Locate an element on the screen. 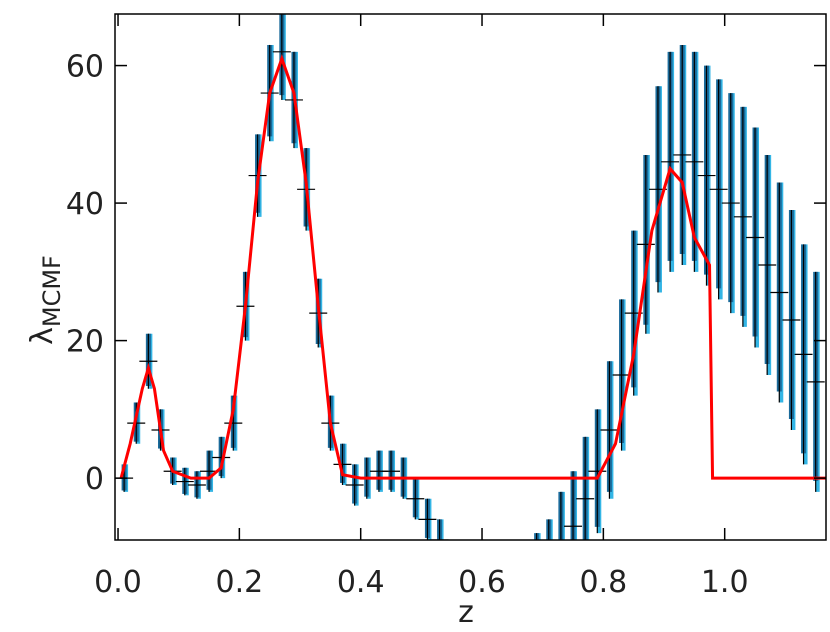 This screenshot has width=830, height=632. x-tick-label: 0.4 is located at coordinates (361, 582).